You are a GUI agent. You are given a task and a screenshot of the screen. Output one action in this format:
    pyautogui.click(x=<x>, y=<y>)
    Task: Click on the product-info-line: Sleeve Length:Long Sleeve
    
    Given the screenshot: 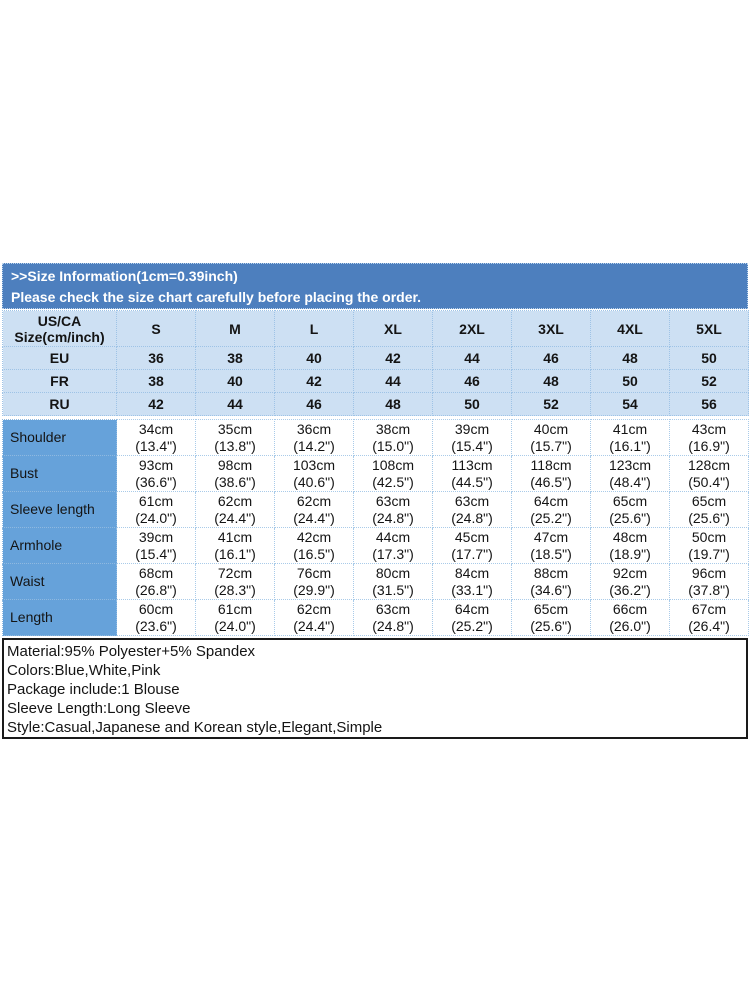 What is the action you would take?
    pyautogui.click(x=99, y=708)
    